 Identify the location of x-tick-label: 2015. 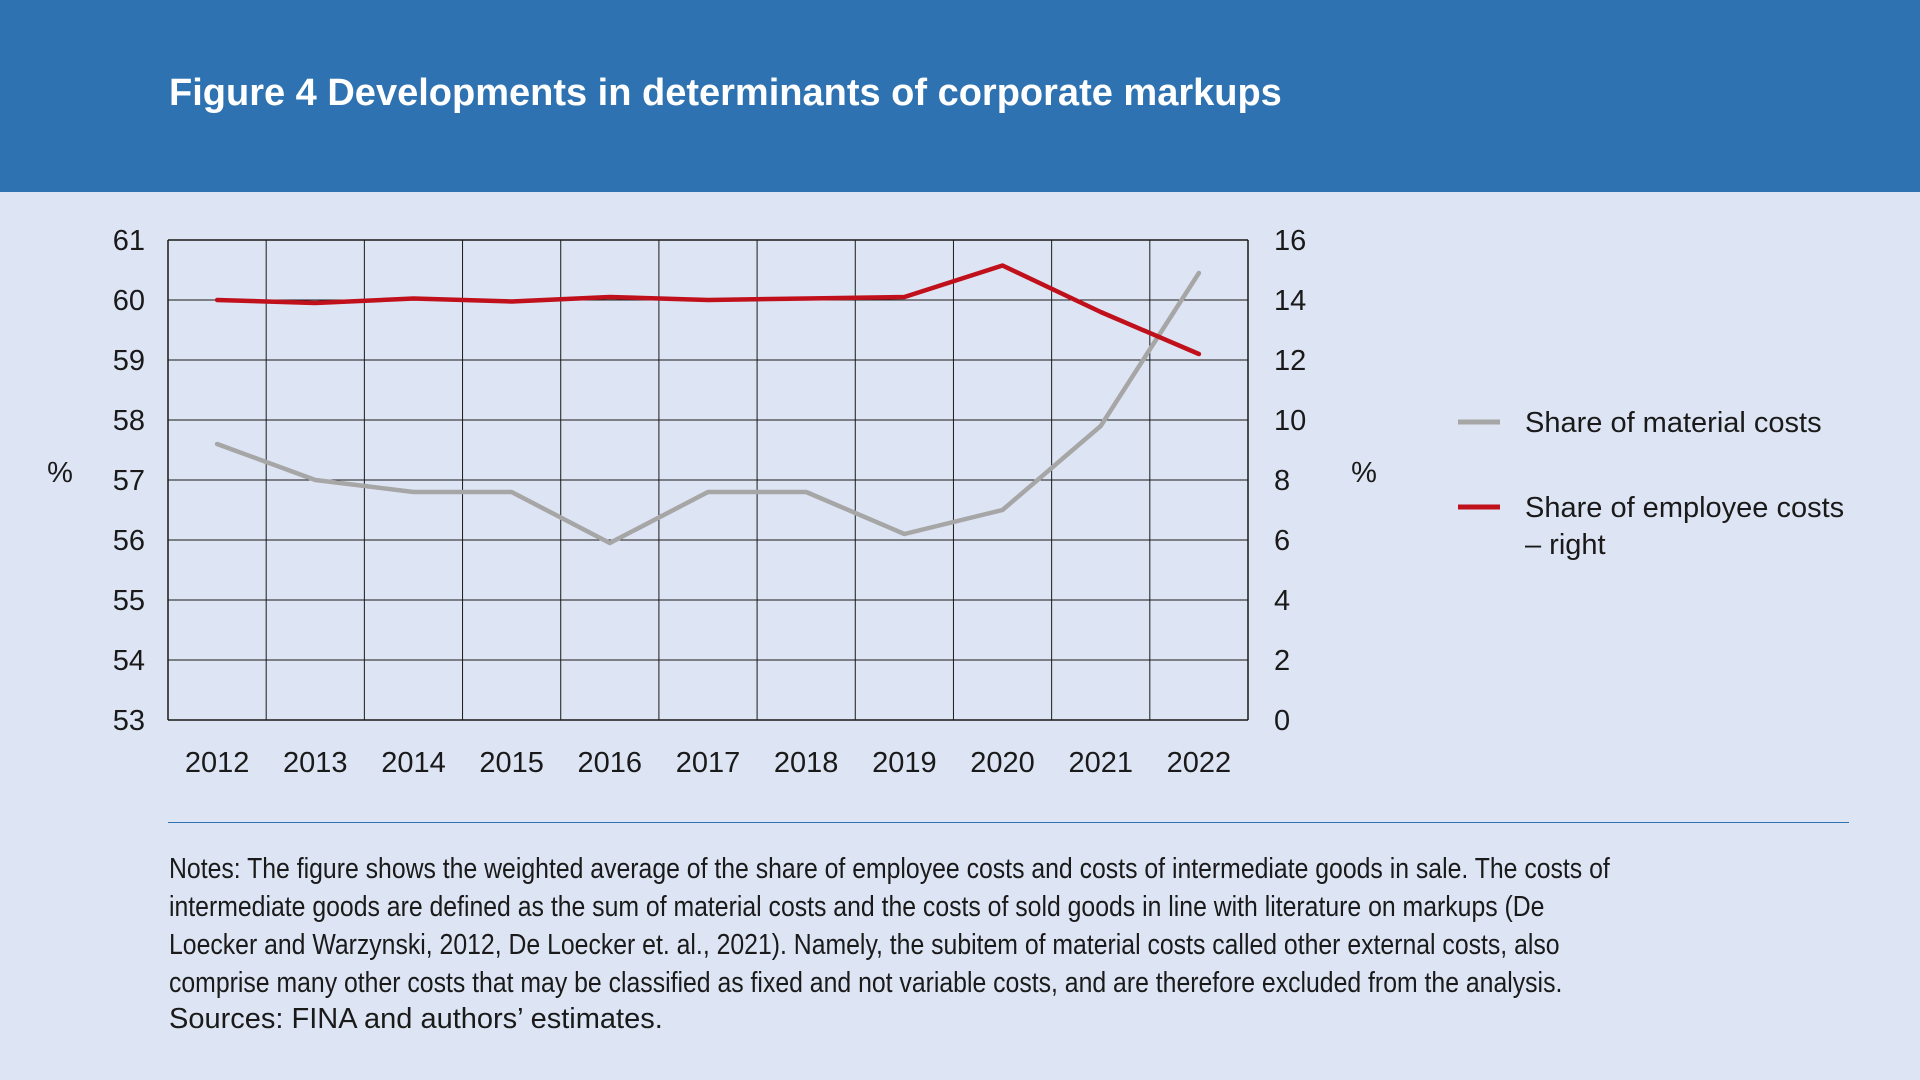
(511, 763).